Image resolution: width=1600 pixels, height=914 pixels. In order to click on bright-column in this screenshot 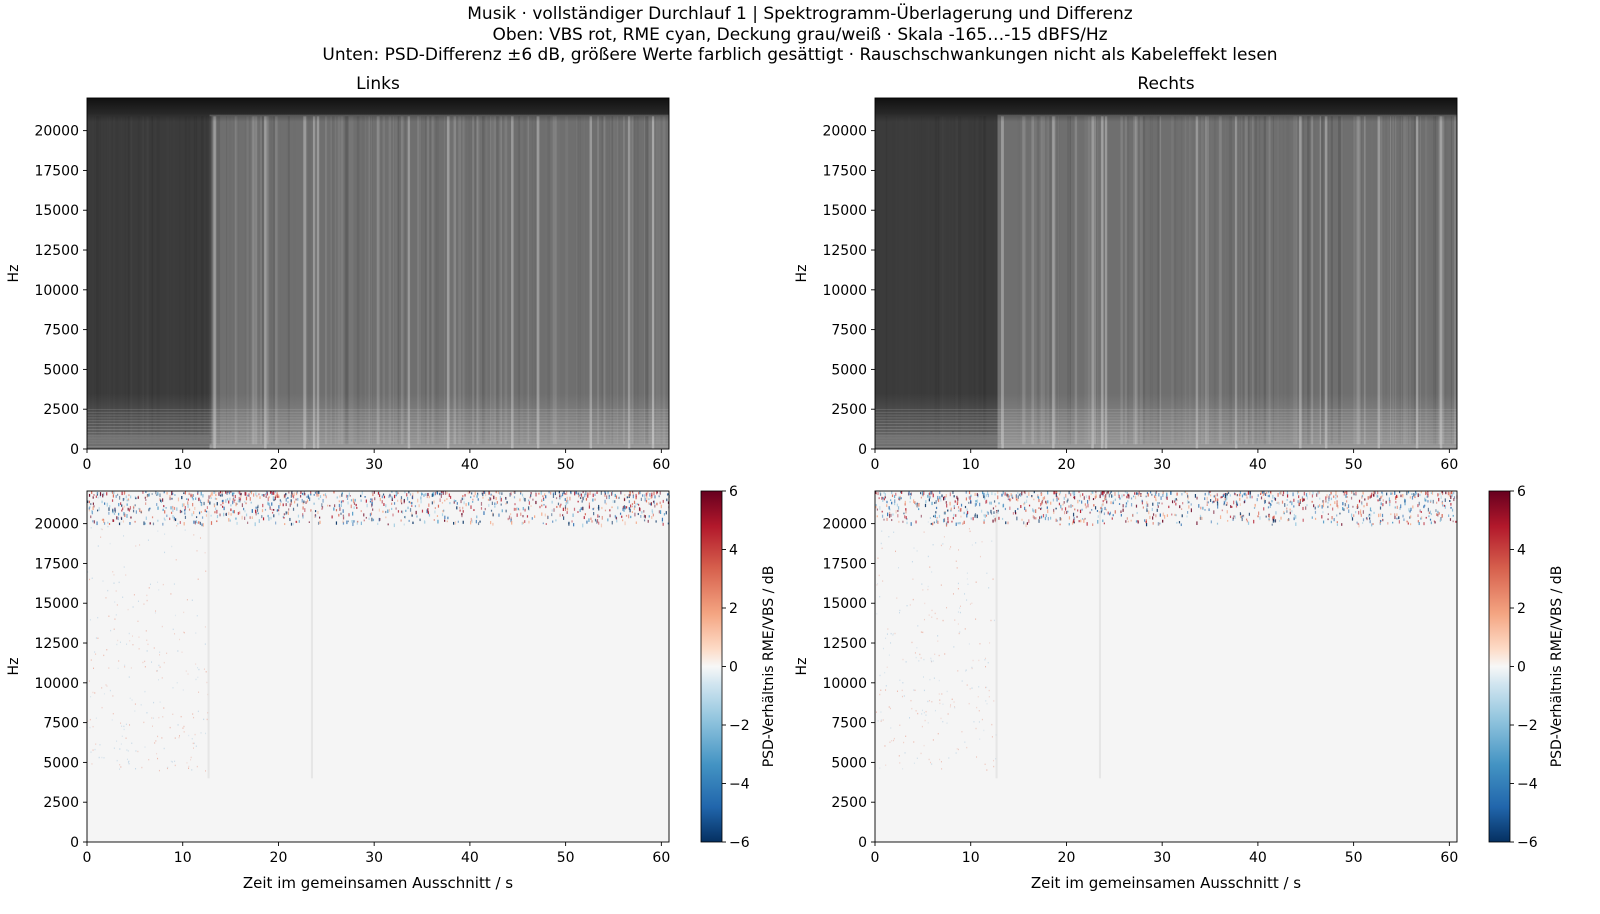, I will do `click(1441, 282)`.